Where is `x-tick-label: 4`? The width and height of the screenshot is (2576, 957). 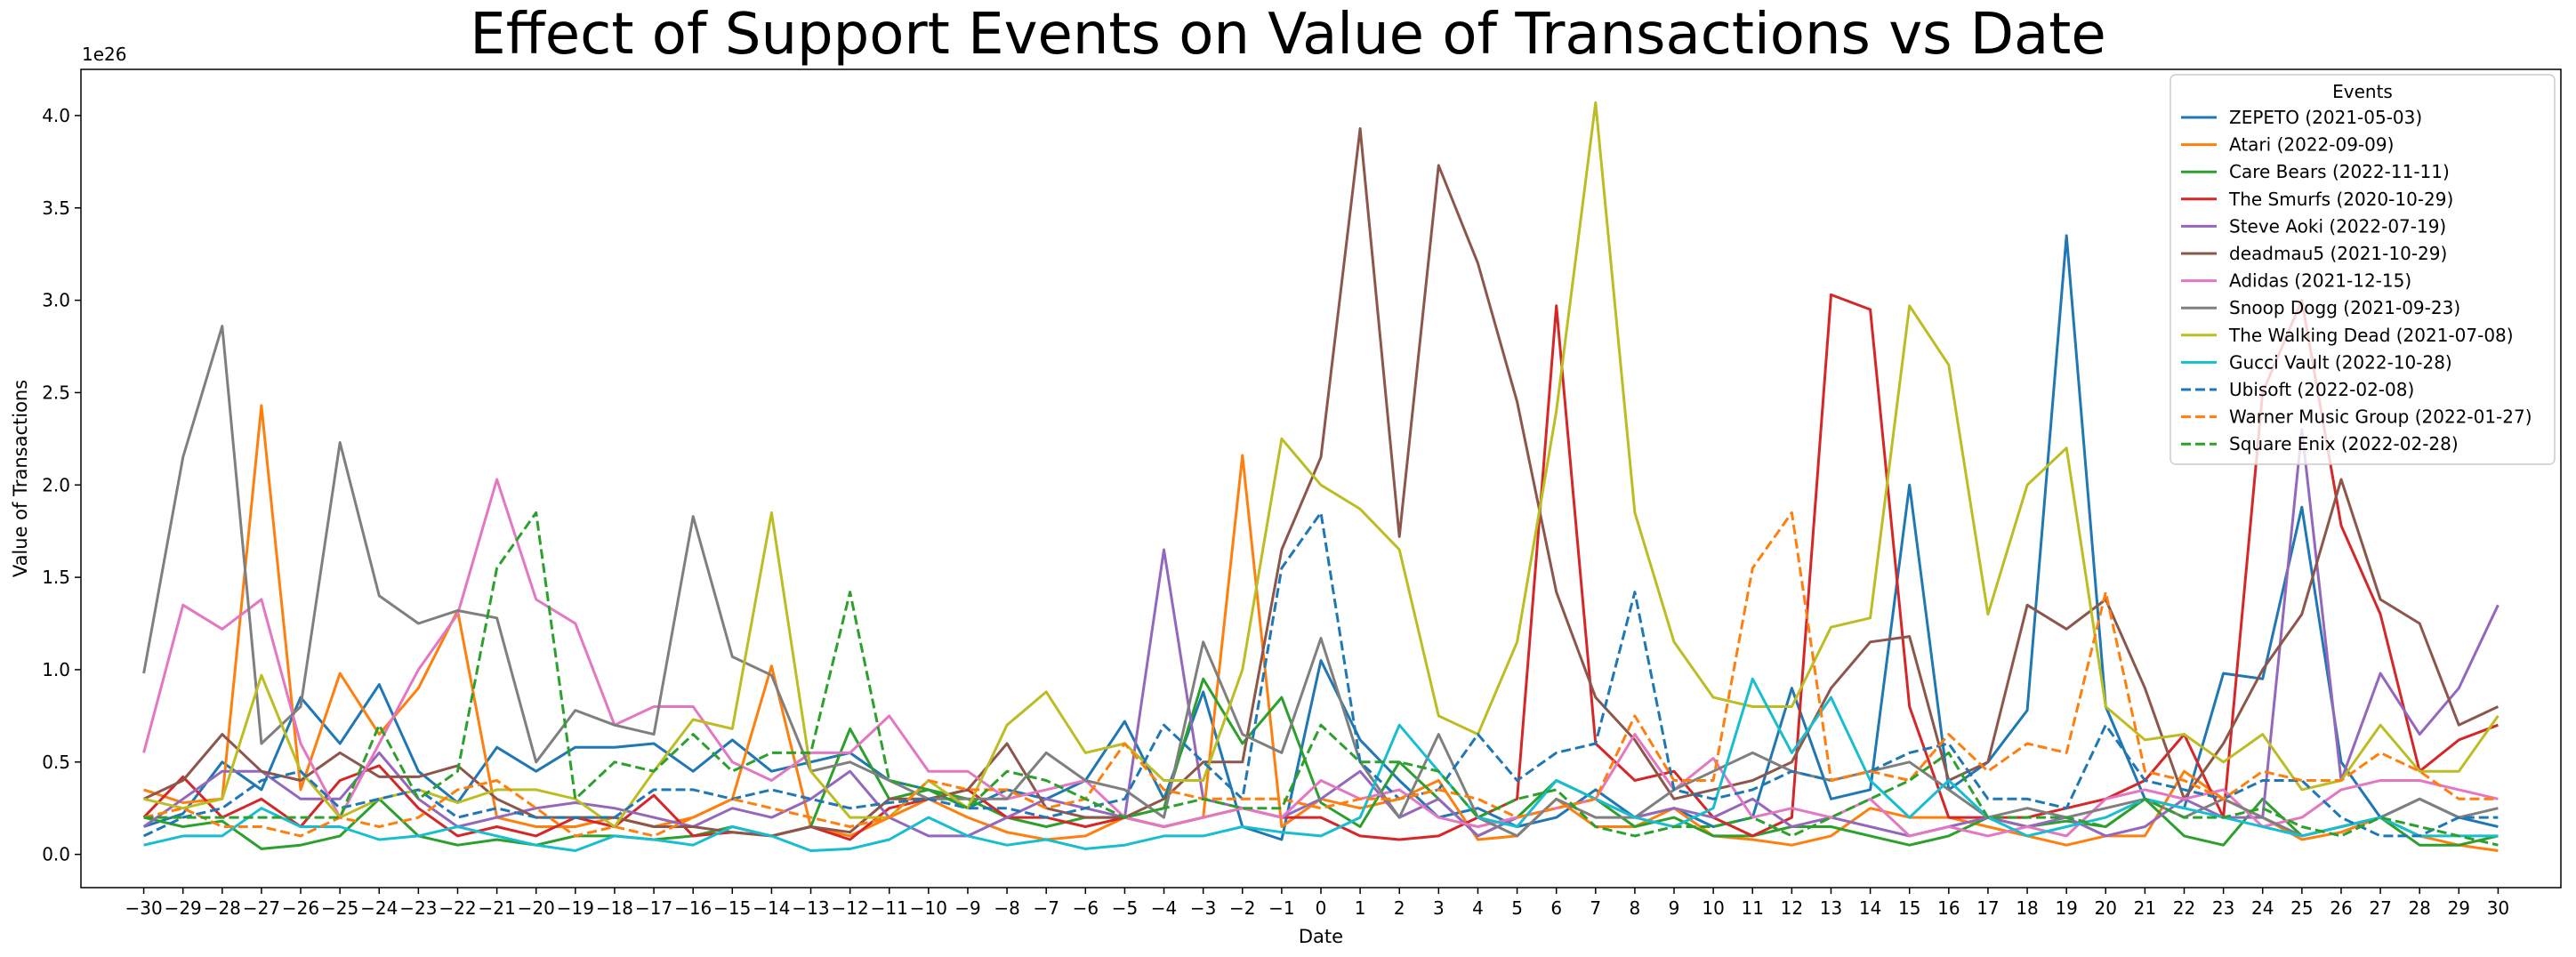 x-tick-label: 4 is located at coordinates (1478, 908).